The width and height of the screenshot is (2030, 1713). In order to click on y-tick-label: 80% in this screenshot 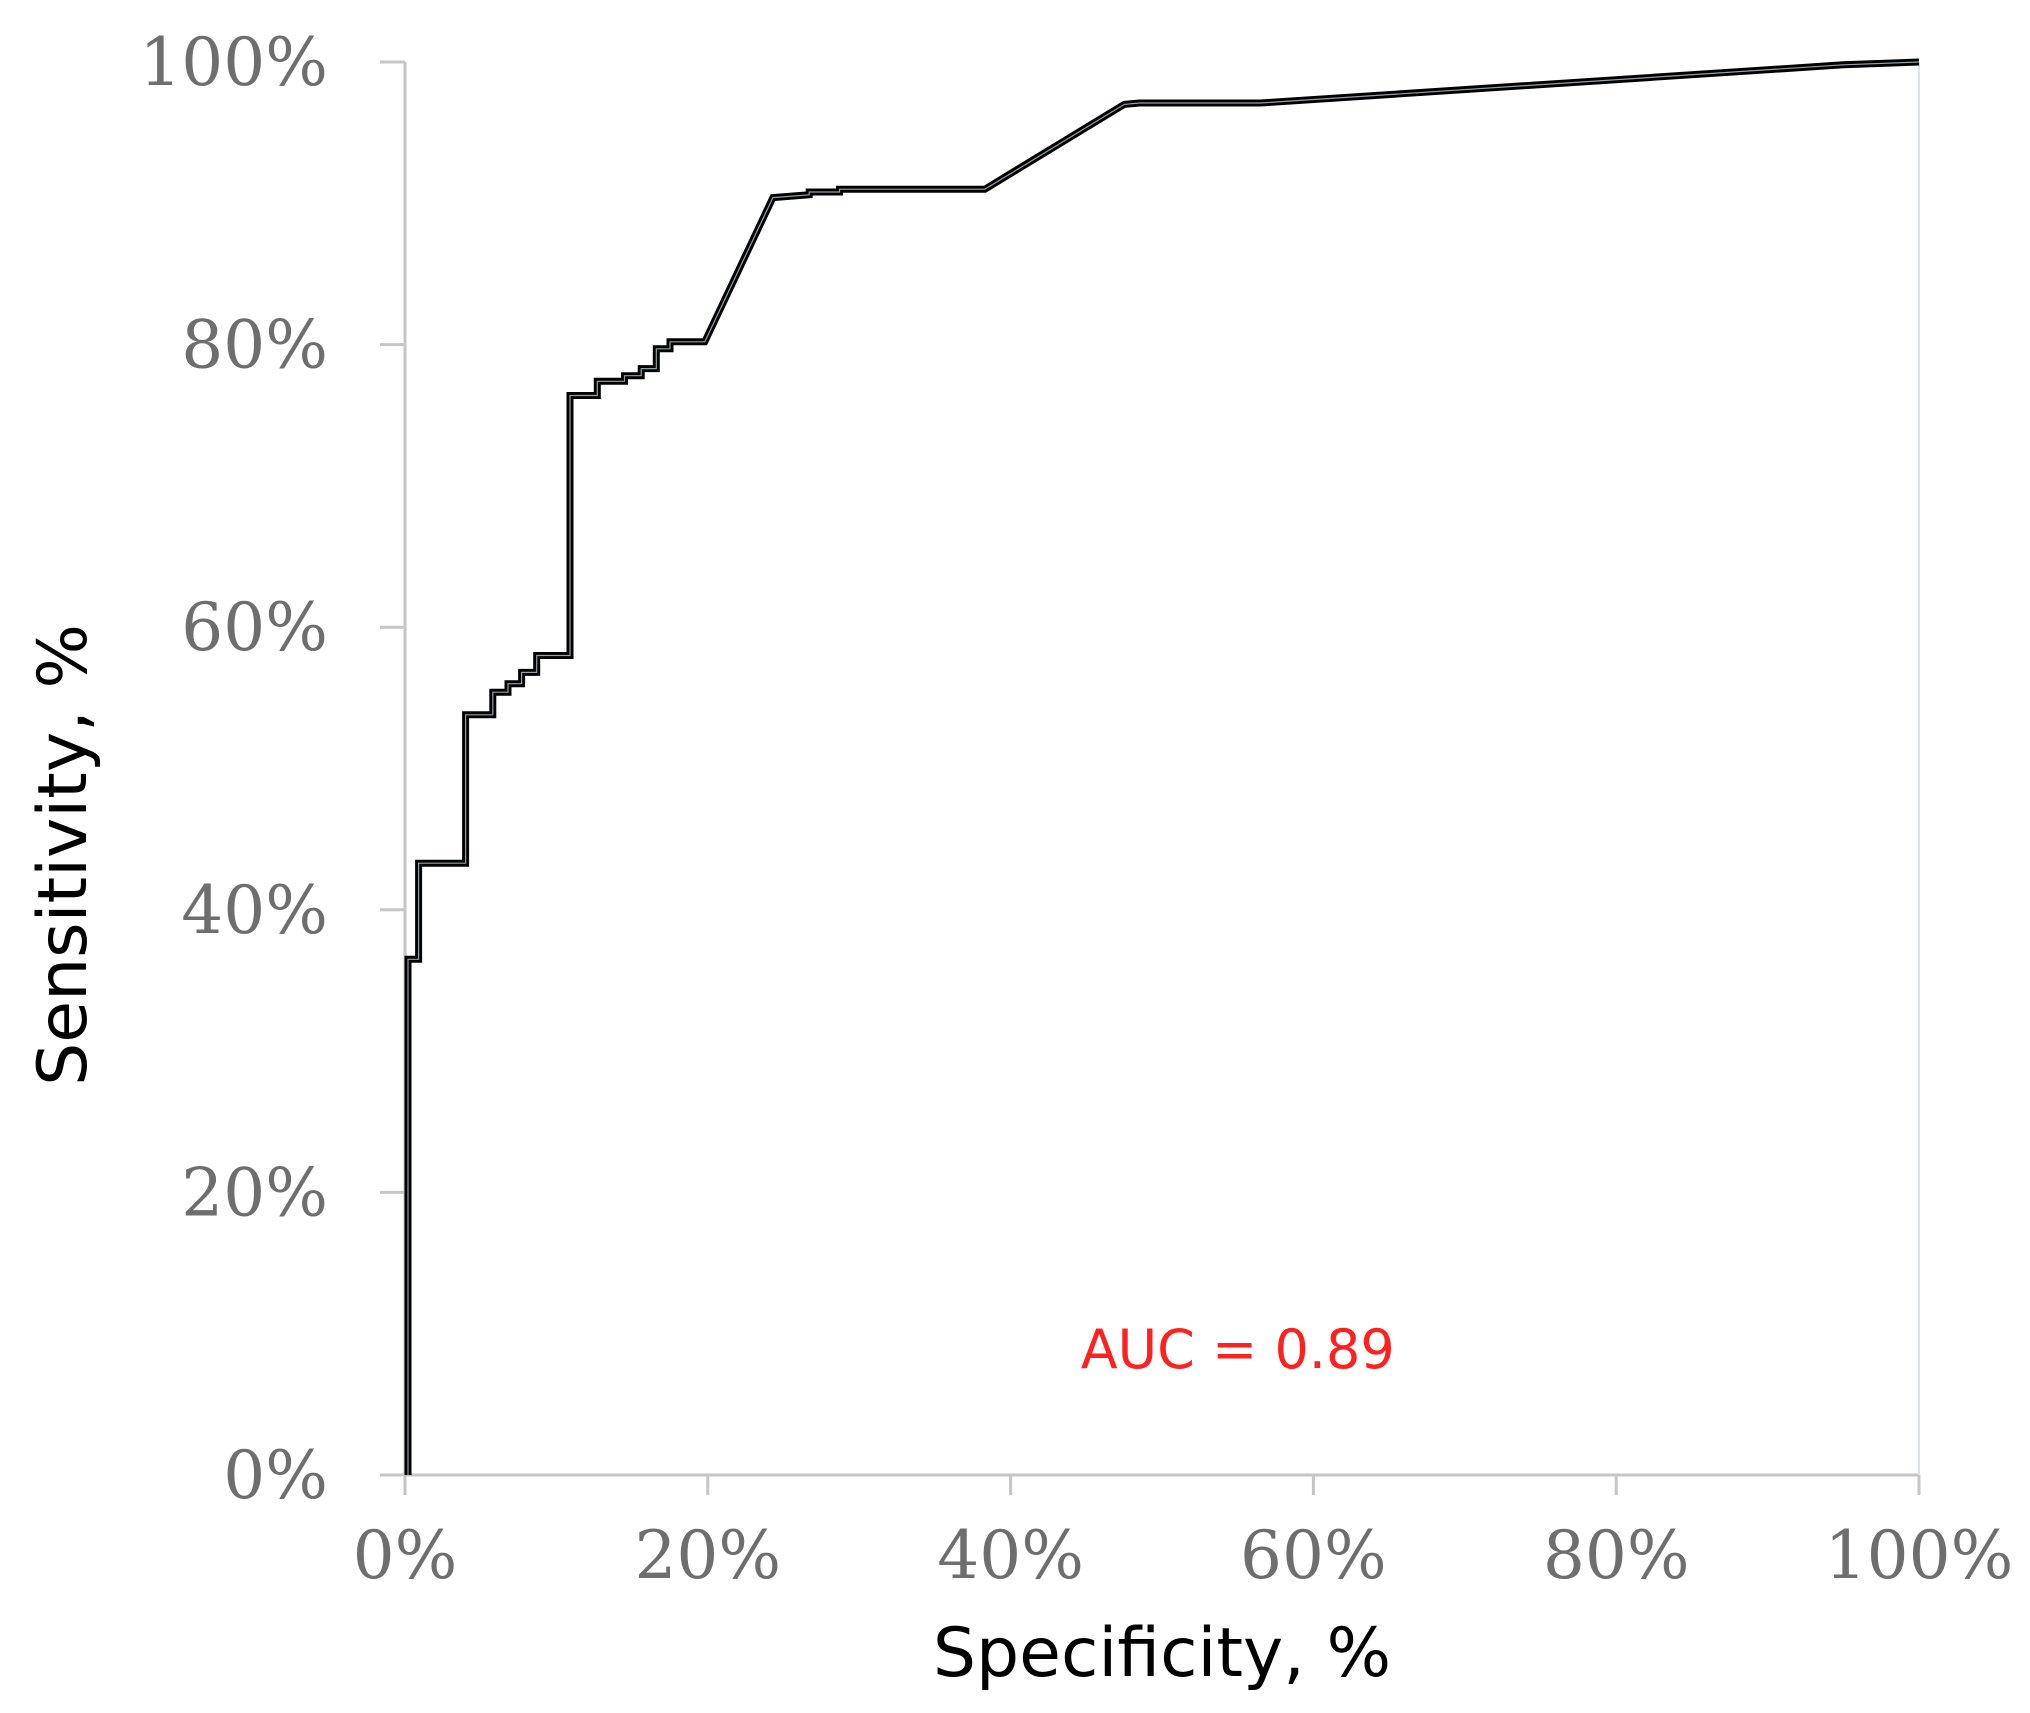, I will do `click(254, 345)`.